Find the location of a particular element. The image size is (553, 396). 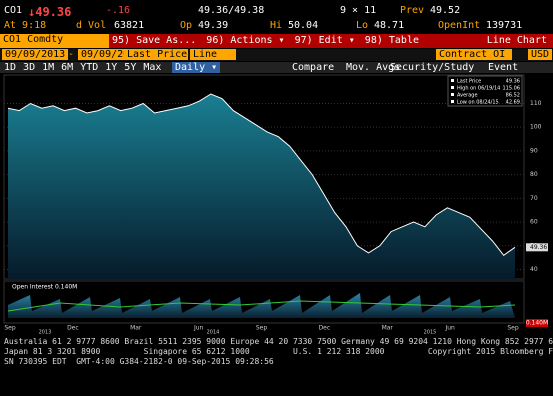

frequency: Daily ▾ is located at coordinates (196, 67).